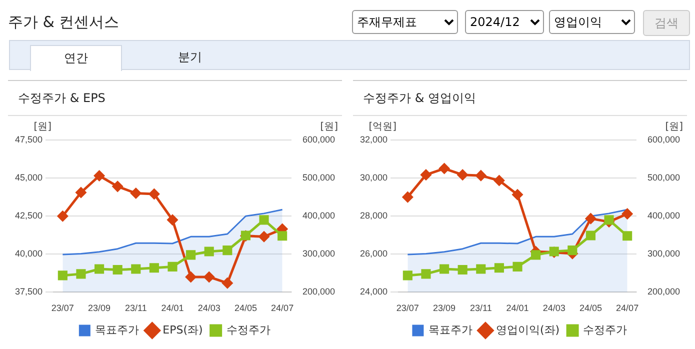 Image resolution: width=695 pixels, height=349 pixels. I want to click on text: 2024/12, so click(504, 22).